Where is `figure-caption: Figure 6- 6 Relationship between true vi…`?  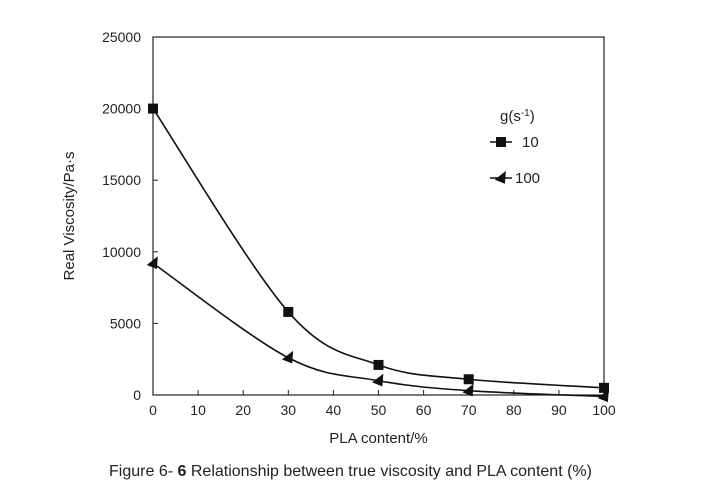
figure-caption: Figure 6- 6 Relationship between true vi… is located at coordinates (350, 472).